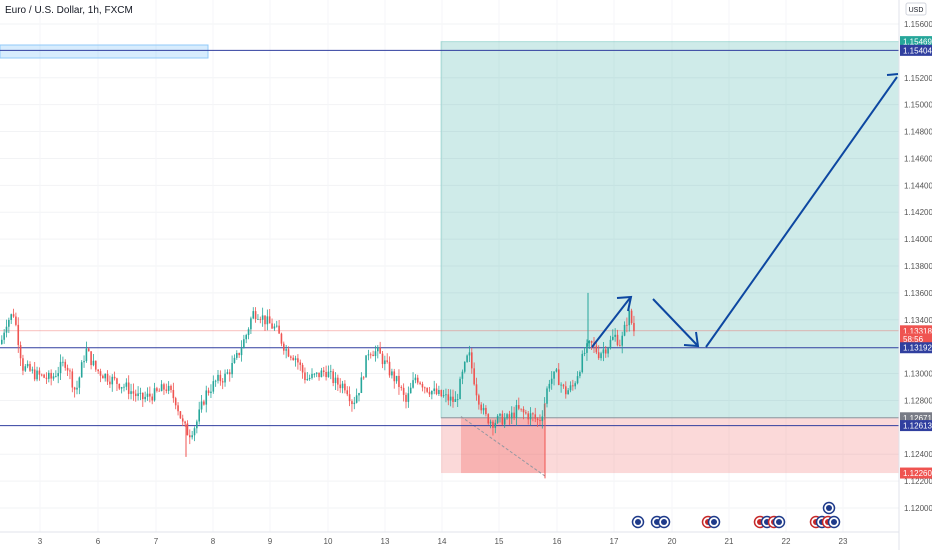 The height and width of the screenshot is (555, 932). What do you see at coordinates (918, 132) in the screenshot?
I see `y-tick-label: 1.14800` at bounding box center [918, 132].